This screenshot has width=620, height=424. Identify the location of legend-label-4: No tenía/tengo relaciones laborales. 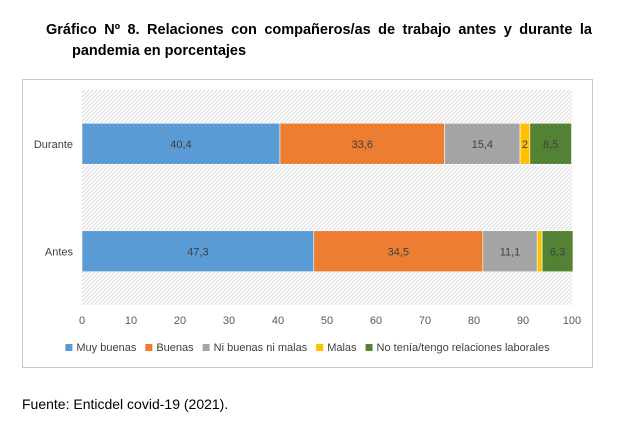
(464, 348).